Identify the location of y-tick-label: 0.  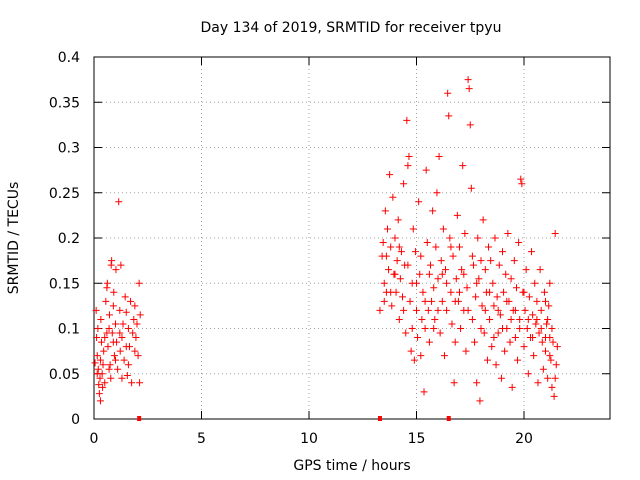
(75, 420).